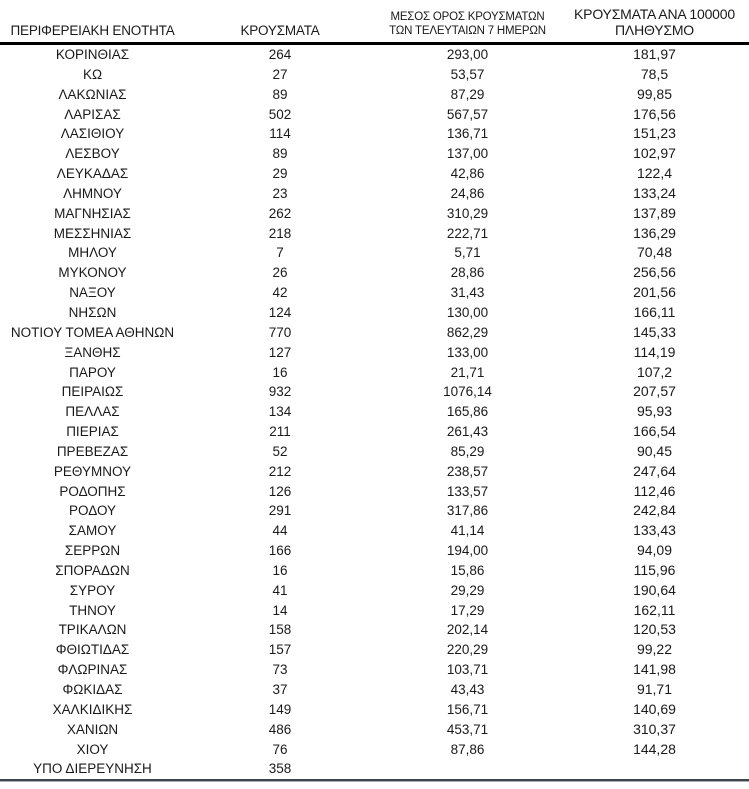  What do you see at coordinates (654, 331) in the screenshot?
I see `table-cell: 145,33` at bounding box center [654, 331].